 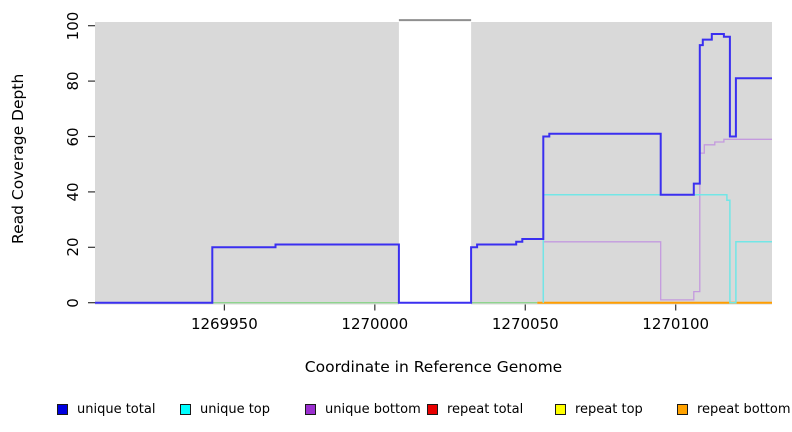 I want to click on legend-item-repeat-bottom: repeat bottom, so click(x=734, y=409).